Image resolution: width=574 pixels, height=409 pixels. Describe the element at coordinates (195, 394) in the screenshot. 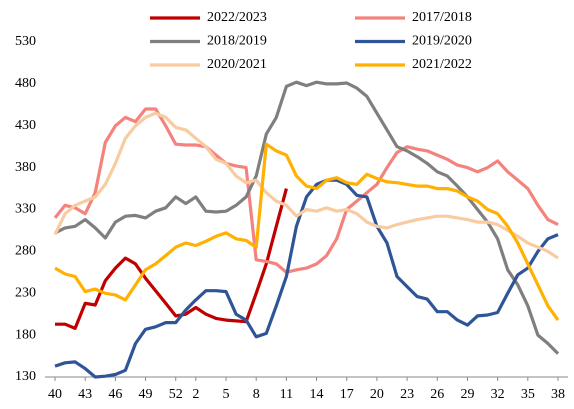

I see `x-tick-label: 2` at that location.